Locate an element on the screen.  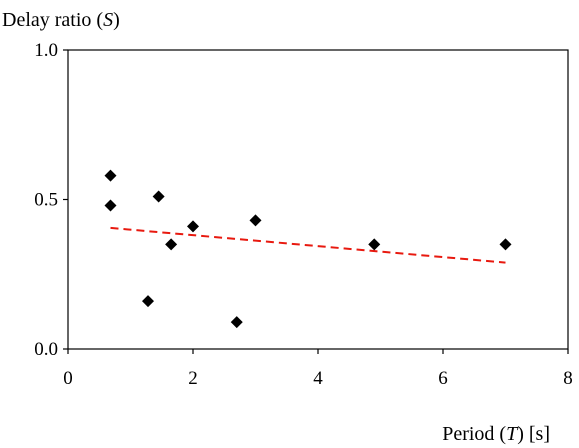
trendline is located at coordinates (308, 245).